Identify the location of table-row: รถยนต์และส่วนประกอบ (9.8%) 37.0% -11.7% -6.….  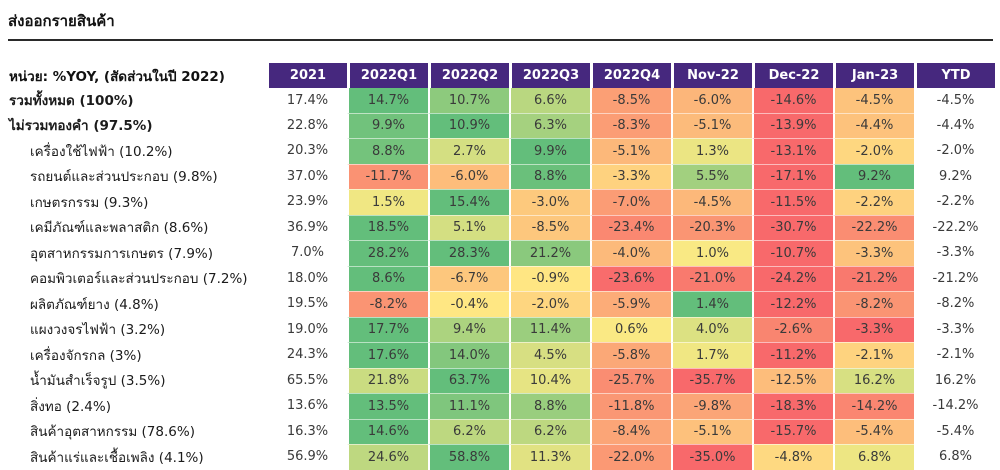
(501, 176).